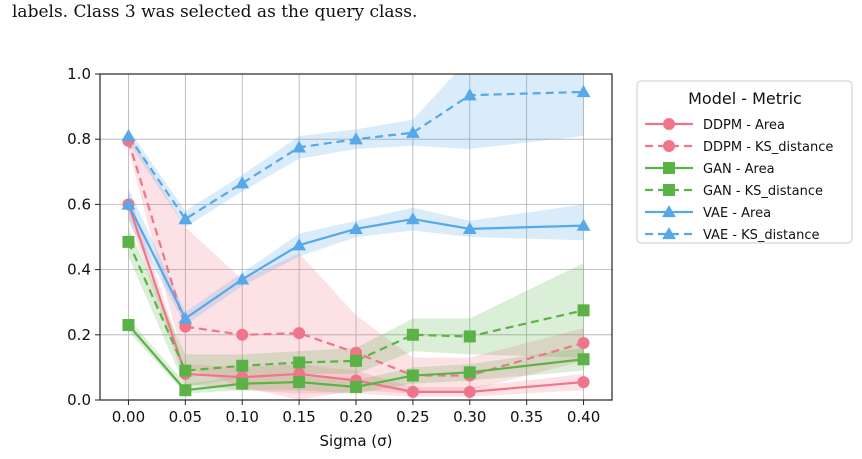  What do you see at coordinates (412, 417) in the screenshot?
I see `x-tick-label: 0.25` at bounding box center [412, 417].